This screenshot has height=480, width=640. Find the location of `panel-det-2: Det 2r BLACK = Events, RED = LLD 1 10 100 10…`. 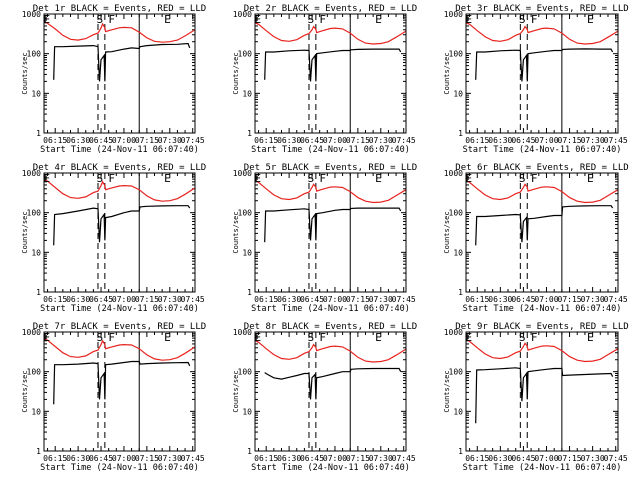

panel-det-2: Det 2r BLACK = Events, RED = LLD 1 10 100 10… is located at coordinates (324, 79).